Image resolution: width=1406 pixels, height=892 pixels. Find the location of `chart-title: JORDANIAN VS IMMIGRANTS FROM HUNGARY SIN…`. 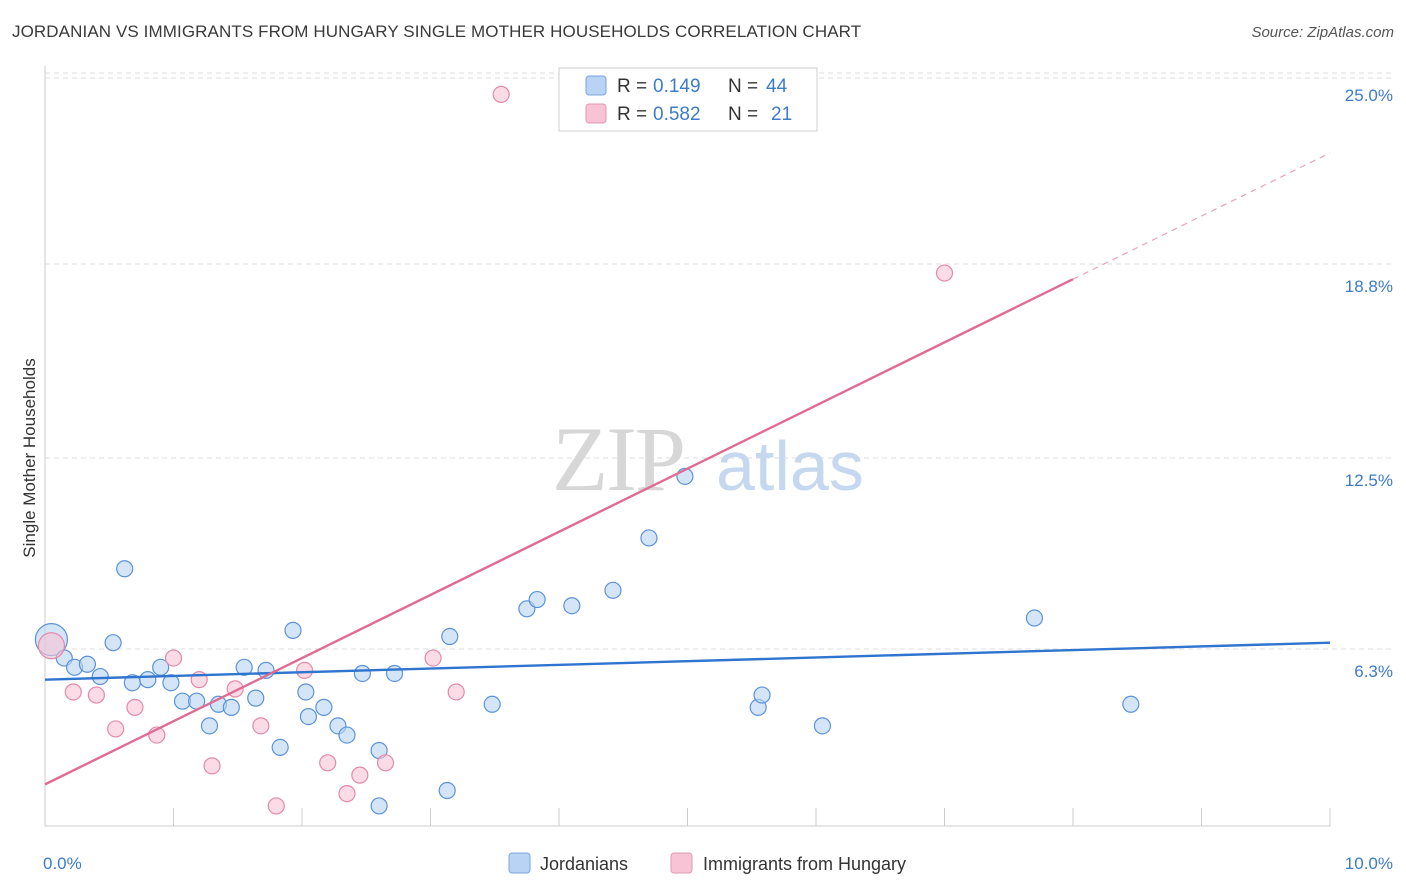

chart-title: JORDANIAN VS IMMIGRANTS FROM HUNGARY SIN… is located at coordinates (437, 31).